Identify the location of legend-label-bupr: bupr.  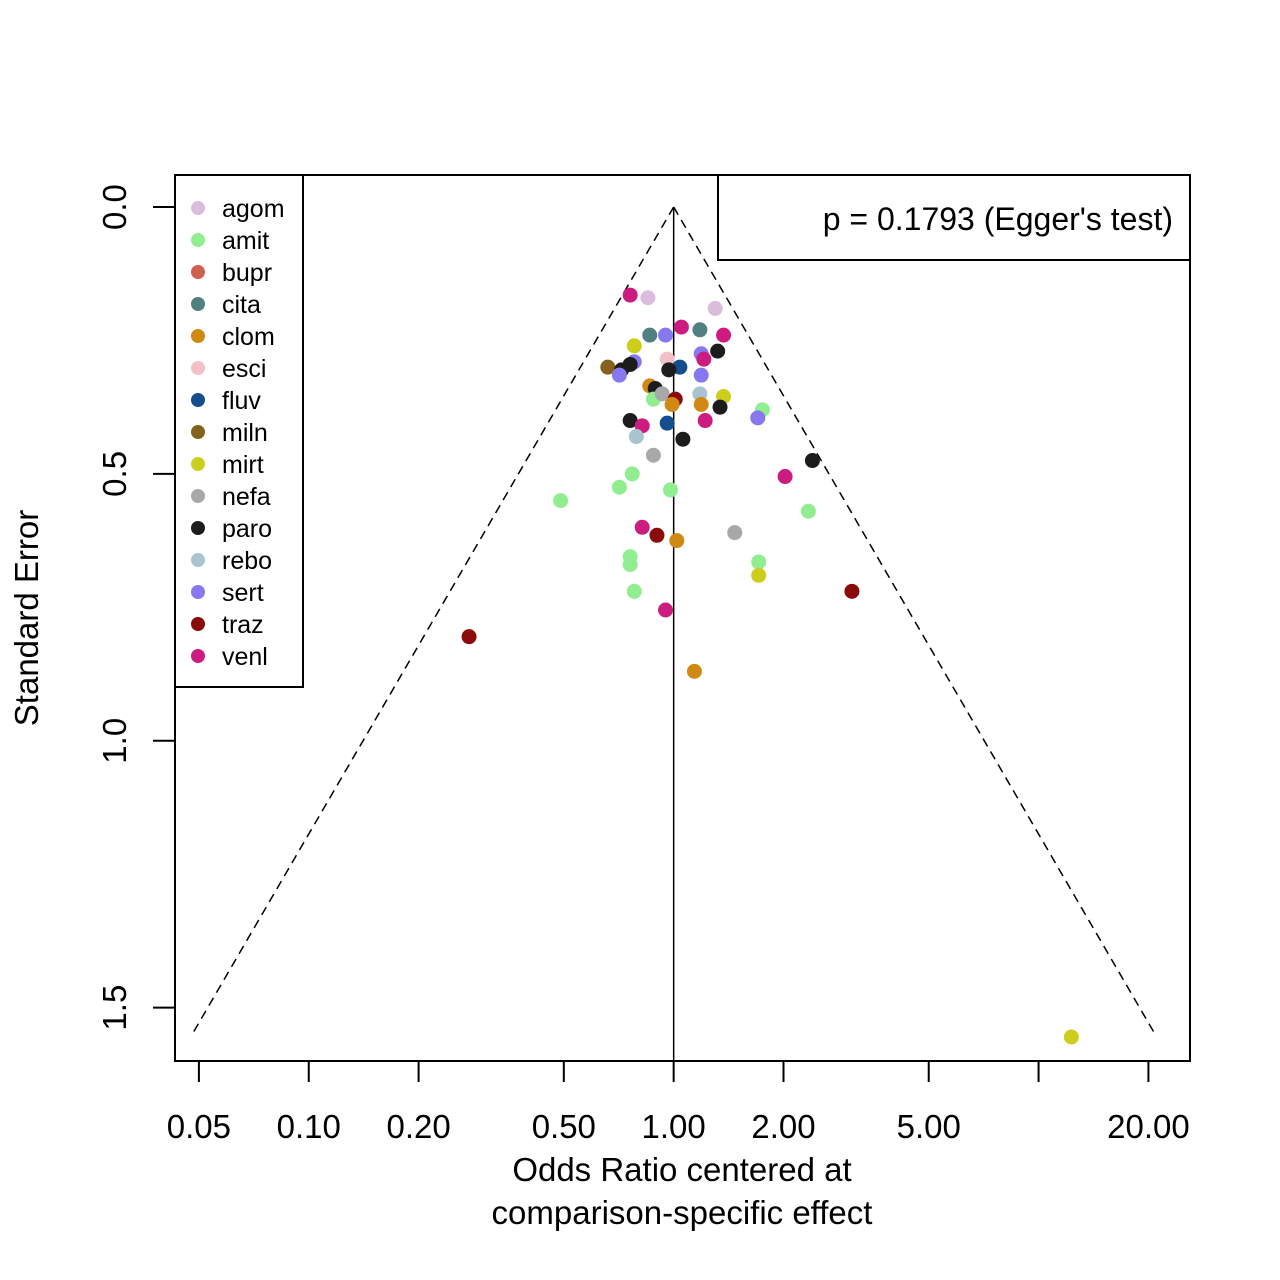
(247, 273).